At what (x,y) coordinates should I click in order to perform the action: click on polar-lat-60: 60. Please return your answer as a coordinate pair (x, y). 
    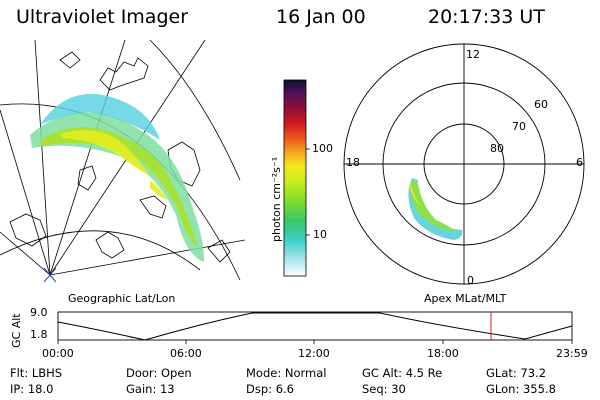
    Looking at the image, I should click on (541, 104).